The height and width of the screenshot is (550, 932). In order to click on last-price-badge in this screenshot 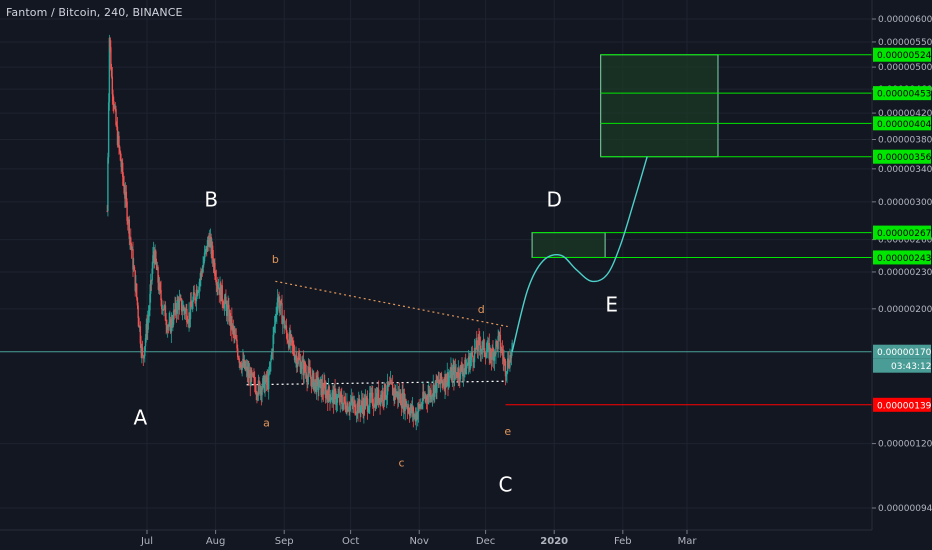, I will do `click(902, 351)`.